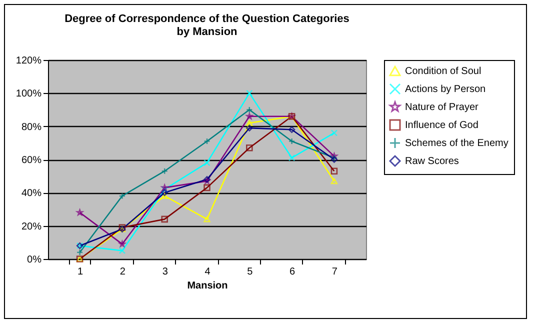  Describe the element at coordinates (31, 226) in the screenshot. I see `y-tick-label: 20%` at that location.